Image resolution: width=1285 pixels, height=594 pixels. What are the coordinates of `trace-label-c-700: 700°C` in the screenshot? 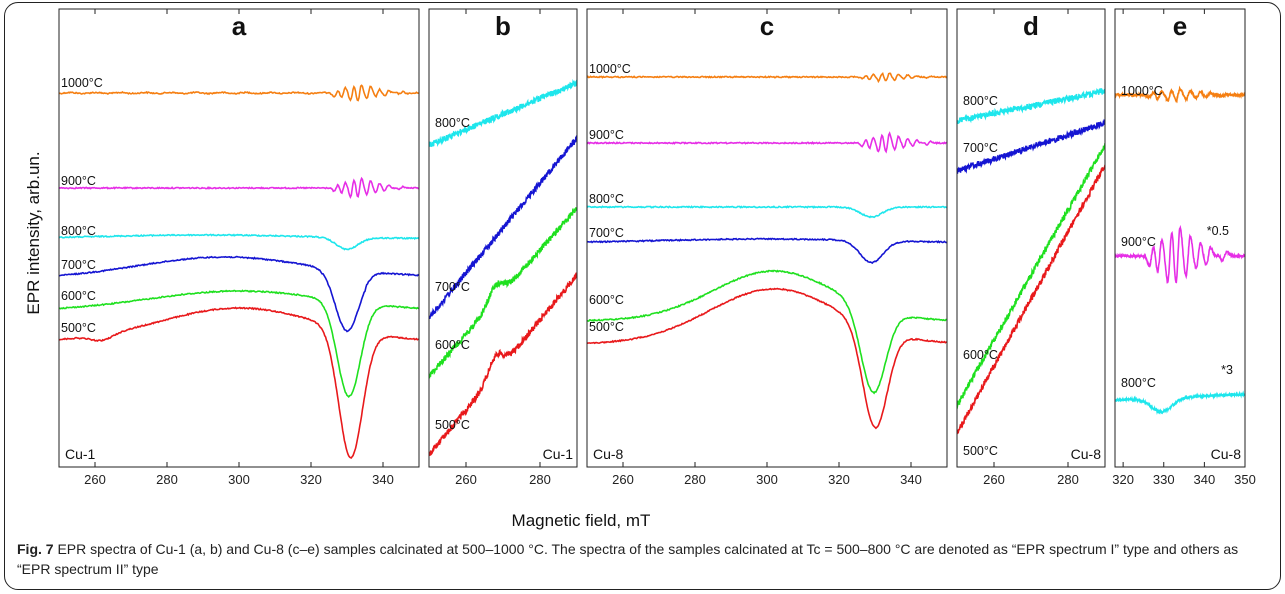 It's located at (606, 233).